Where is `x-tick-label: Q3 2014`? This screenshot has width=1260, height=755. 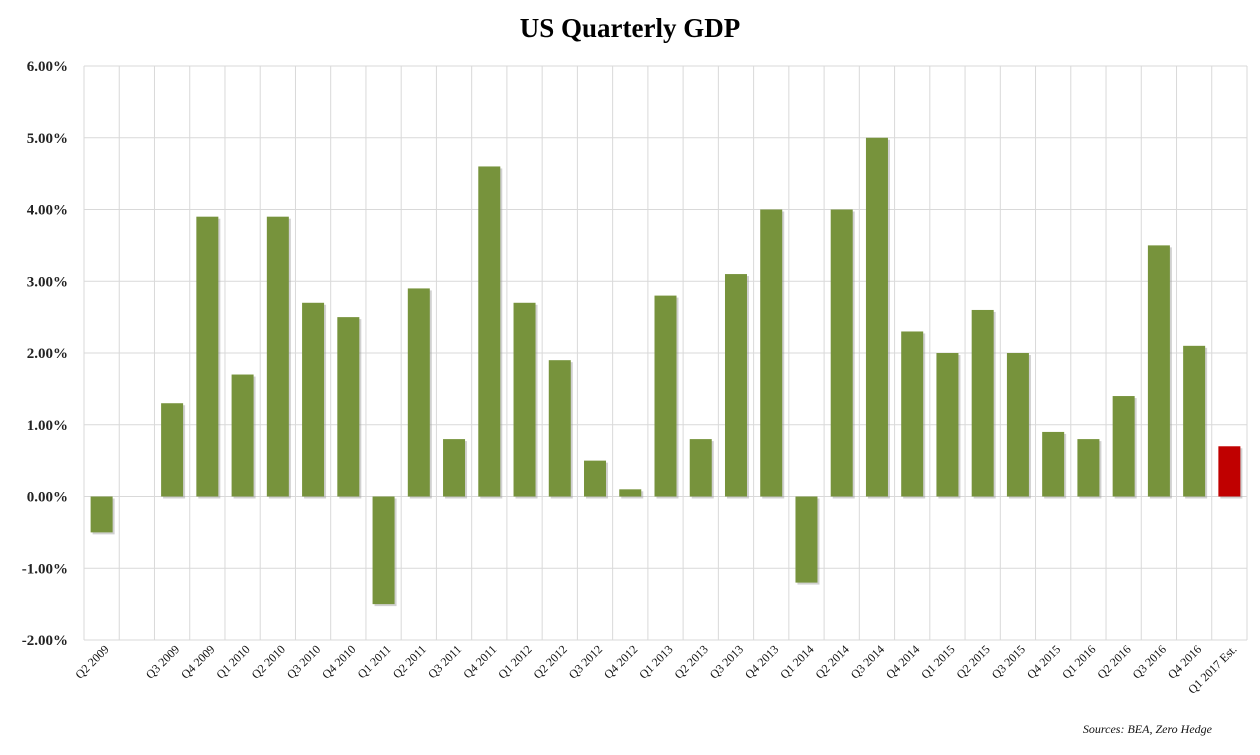
x-tick-label: Q3 2014 is located at coordinates (867, 661).